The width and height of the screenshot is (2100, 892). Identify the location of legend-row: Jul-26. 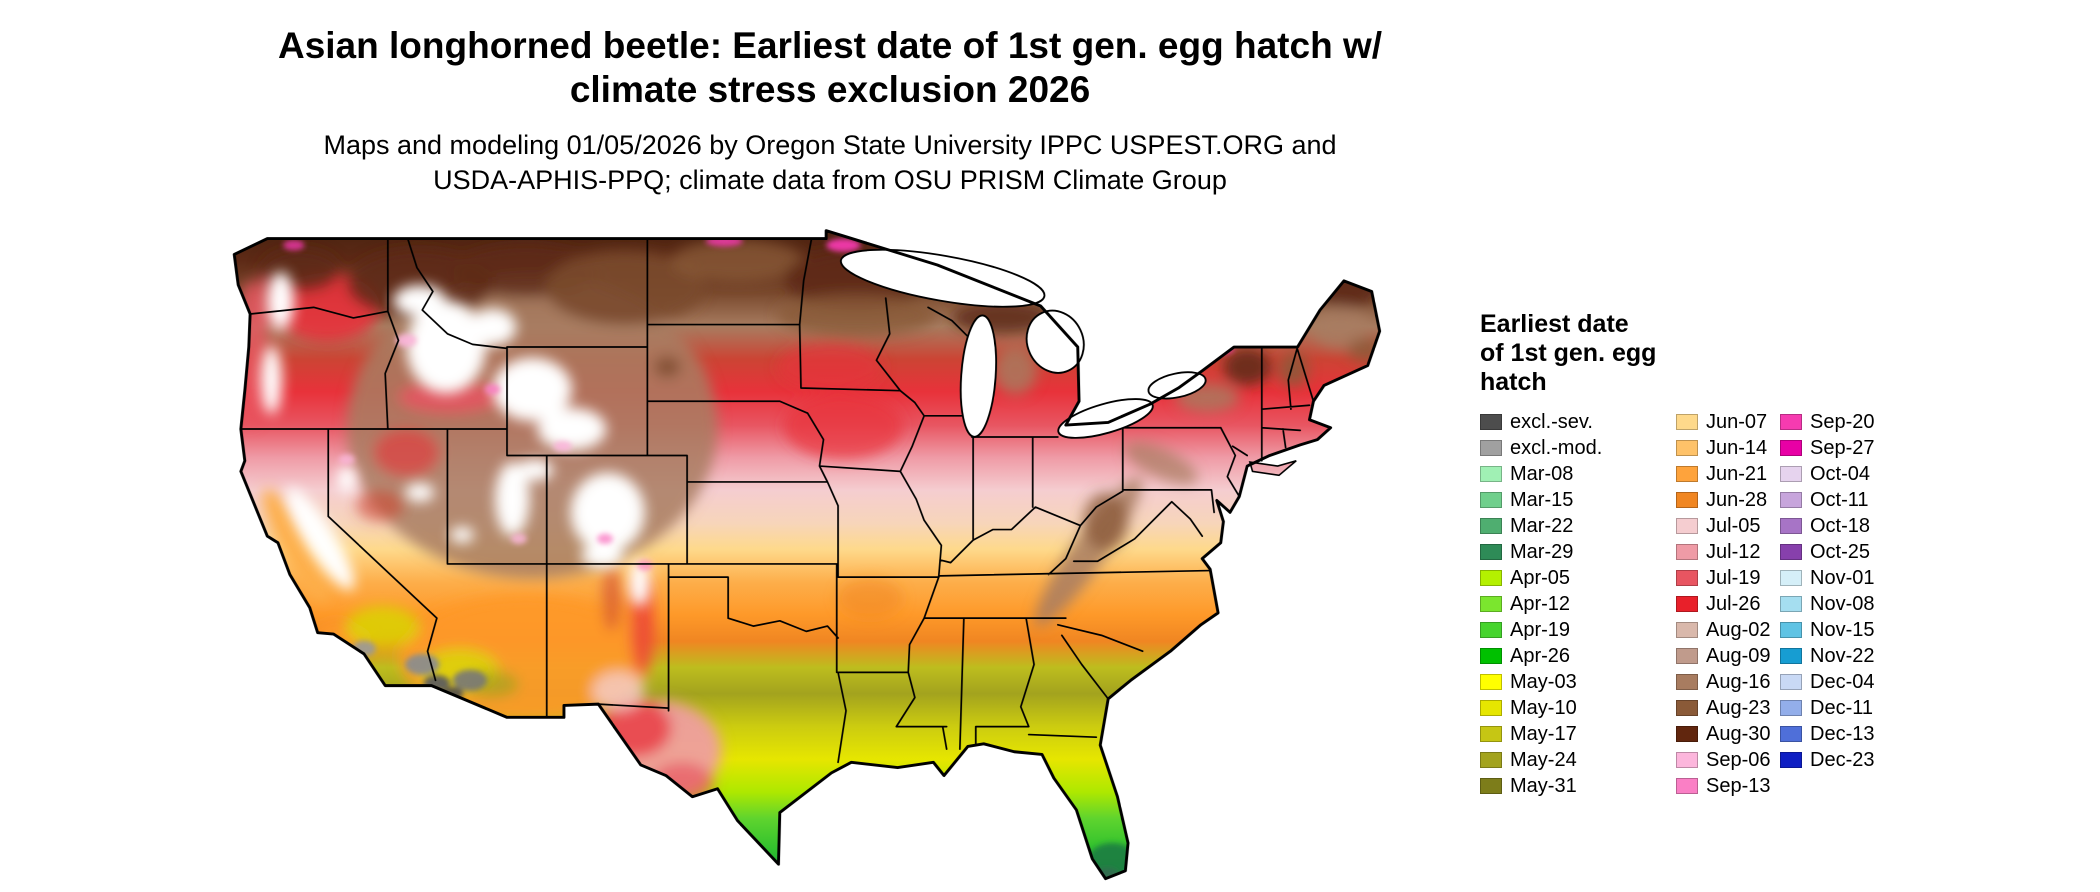
(1723, 604).